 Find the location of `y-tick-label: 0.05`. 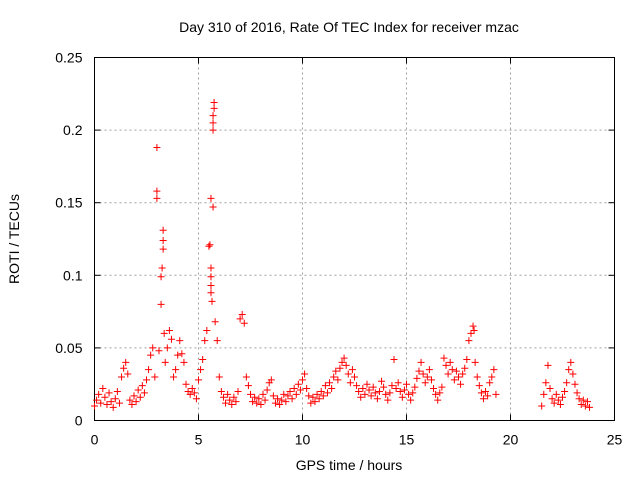

y-tick-label: 0.05 is located at coordinates (68, 348).